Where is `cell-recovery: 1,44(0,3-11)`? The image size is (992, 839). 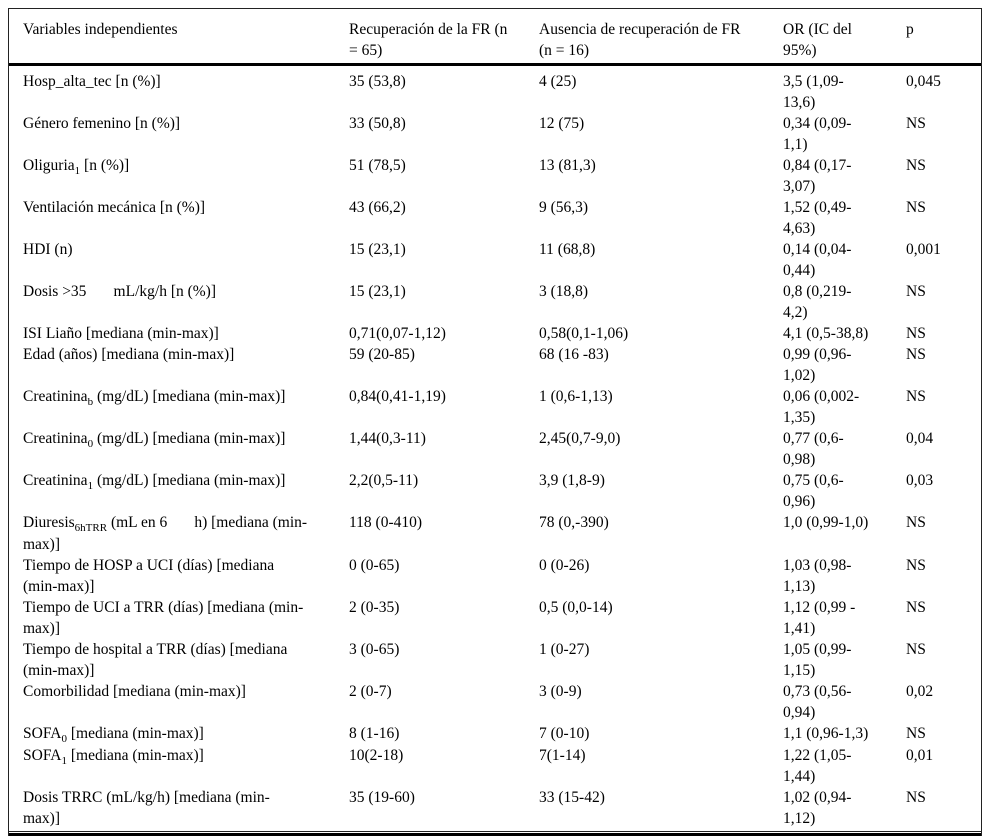
cell-recovery: 1,44(0,3-11) is located at coordinates (387, 438).